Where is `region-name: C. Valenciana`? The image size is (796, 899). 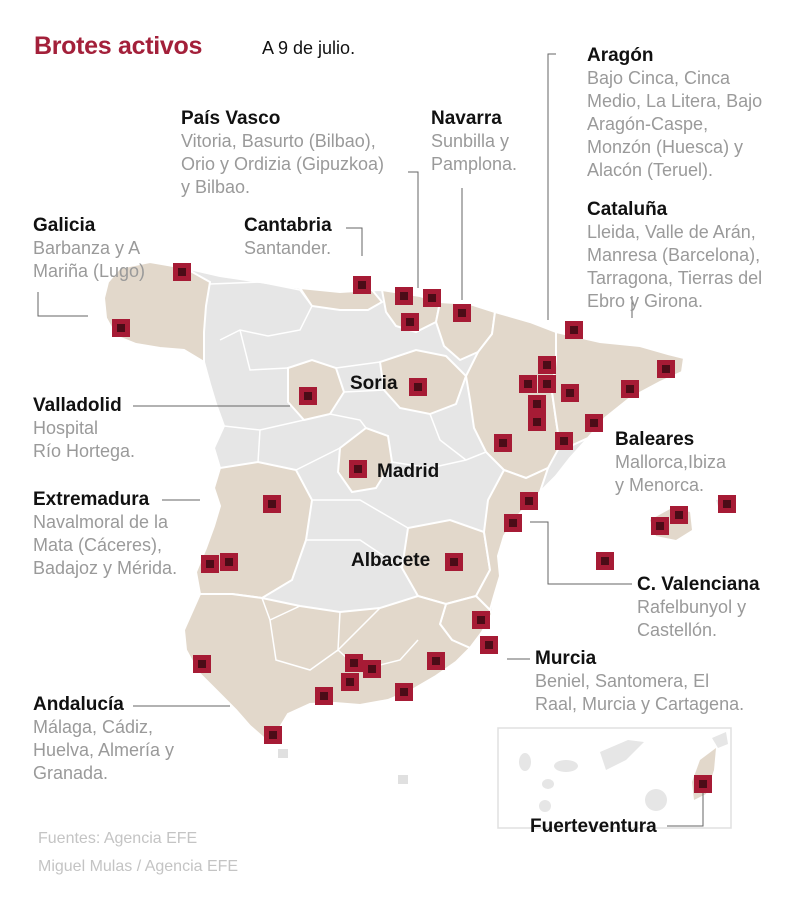
region-name: C. Valenciana is located at coordinates (698, 584).